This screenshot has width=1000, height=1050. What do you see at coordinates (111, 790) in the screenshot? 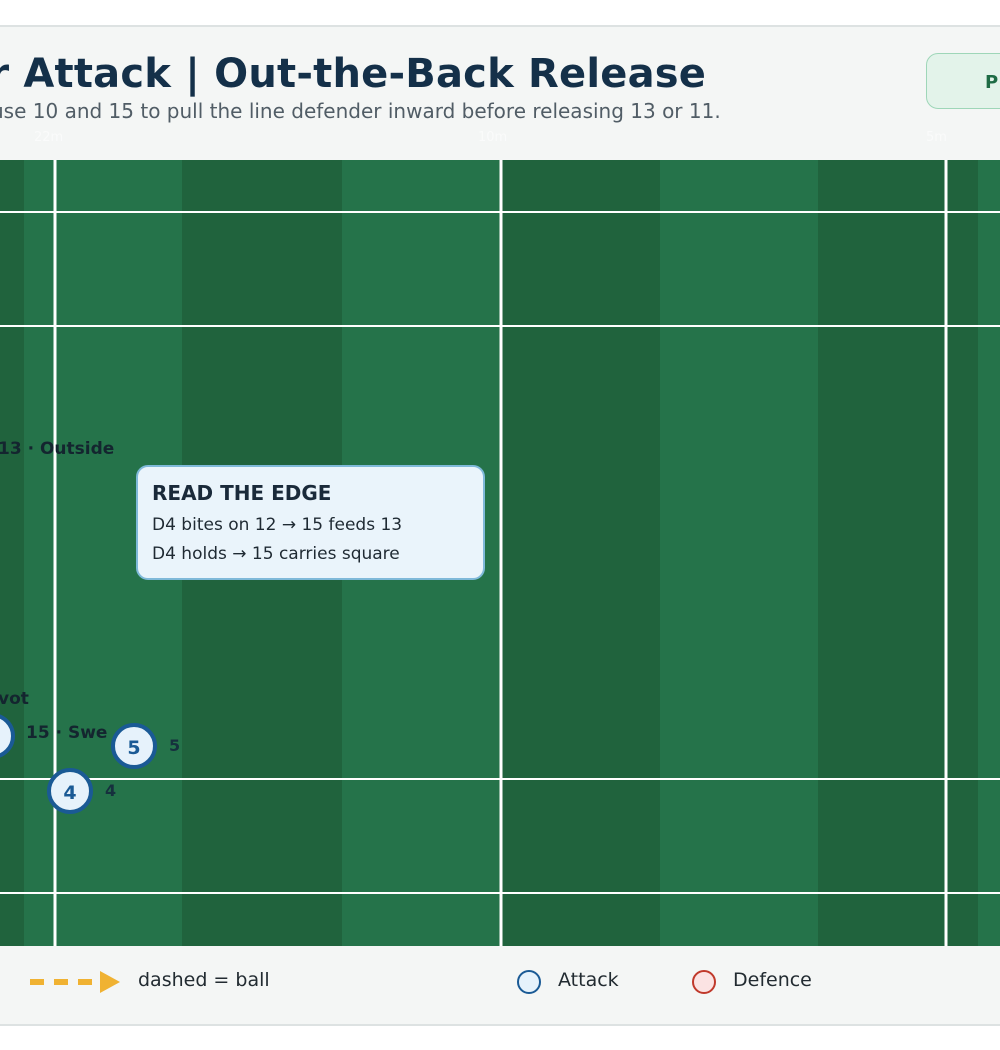
I see `player-tag: 4` at bounding box center [111, 790].